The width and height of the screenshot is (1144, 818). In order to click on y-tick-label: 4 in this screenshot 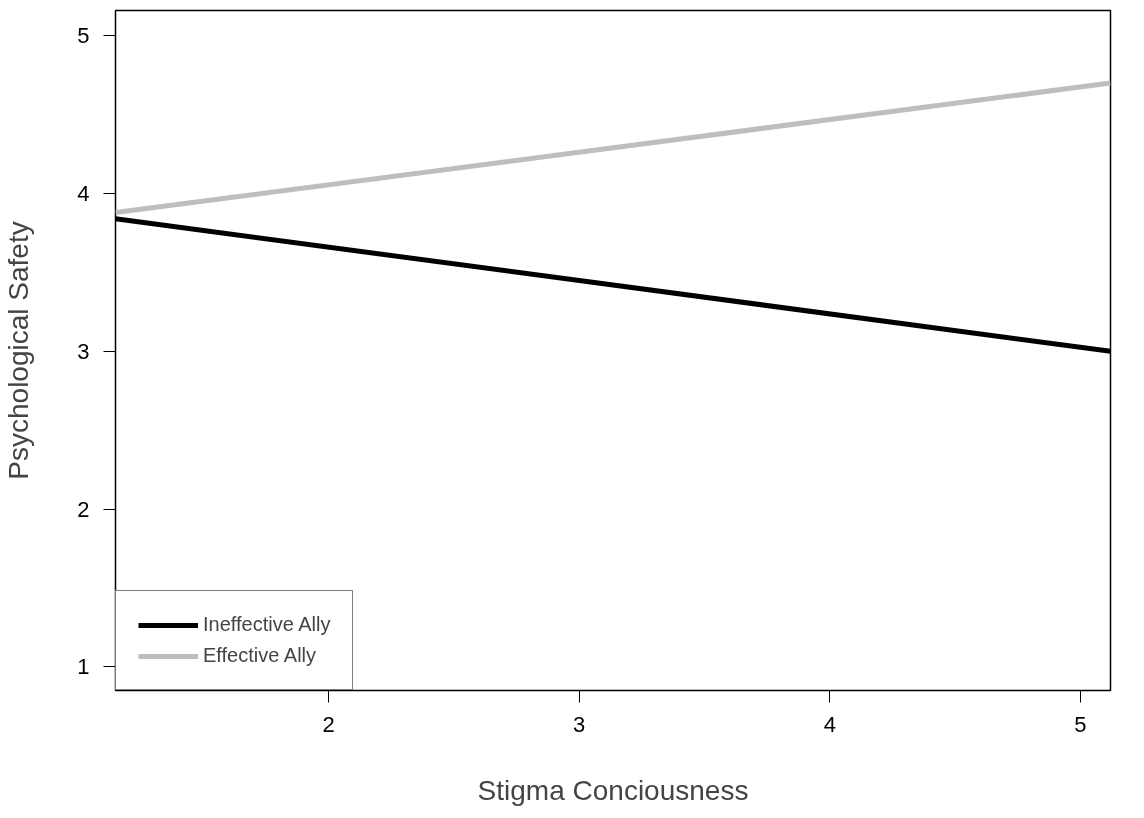, I will do `click(83, 194)`.